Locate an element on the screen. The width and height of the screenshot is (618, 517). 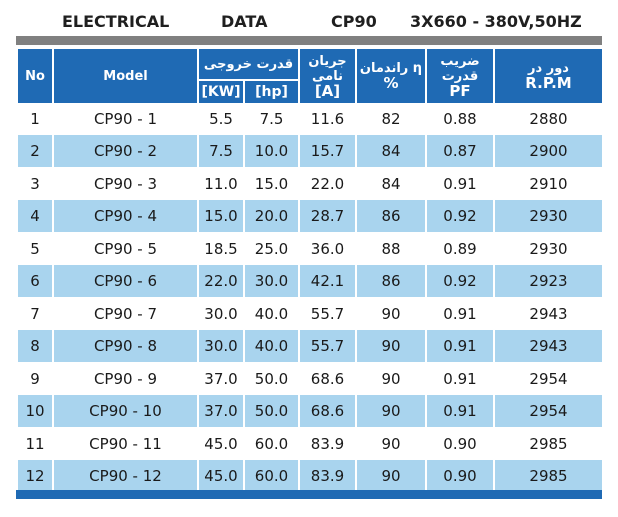
cell-hp: 10.0 is located at coordinates (271, 151).